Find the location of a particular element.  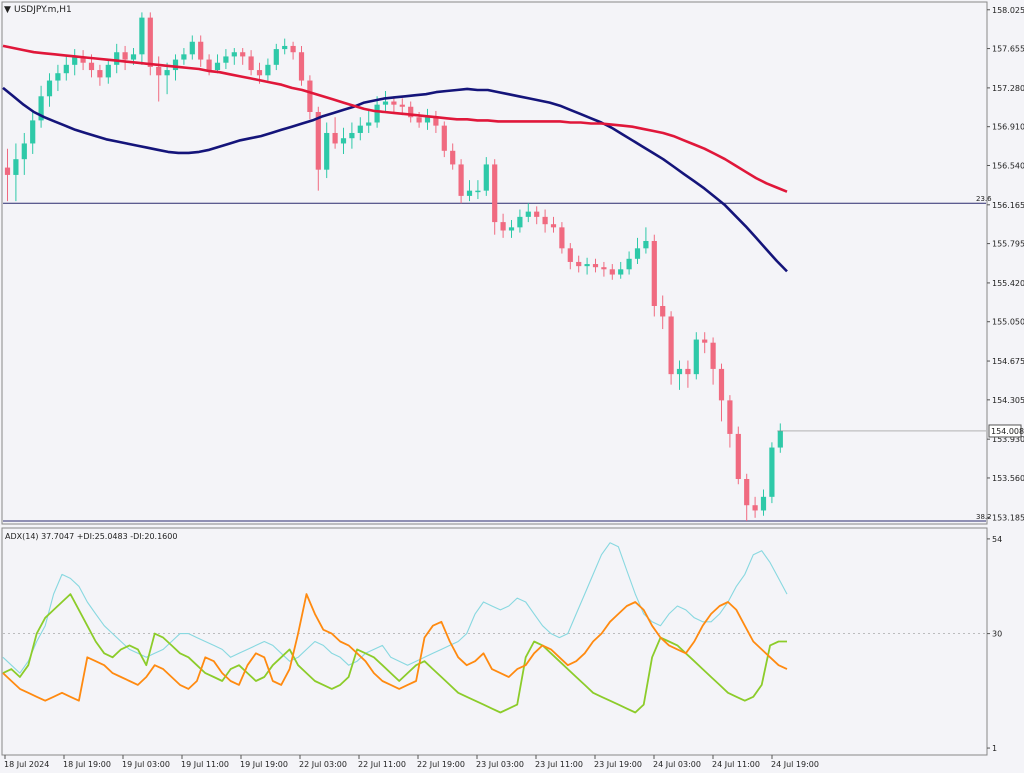

price-tick-label: 154.305 is located at coordinates (1008, 400).